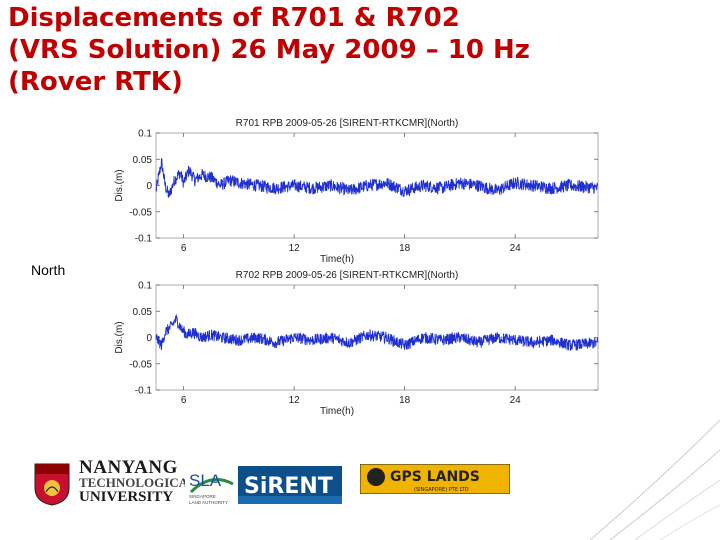 This screenshot has height=540, width=720. I want to click on sla-sub1: SINGAPORE, so click(202, 496).